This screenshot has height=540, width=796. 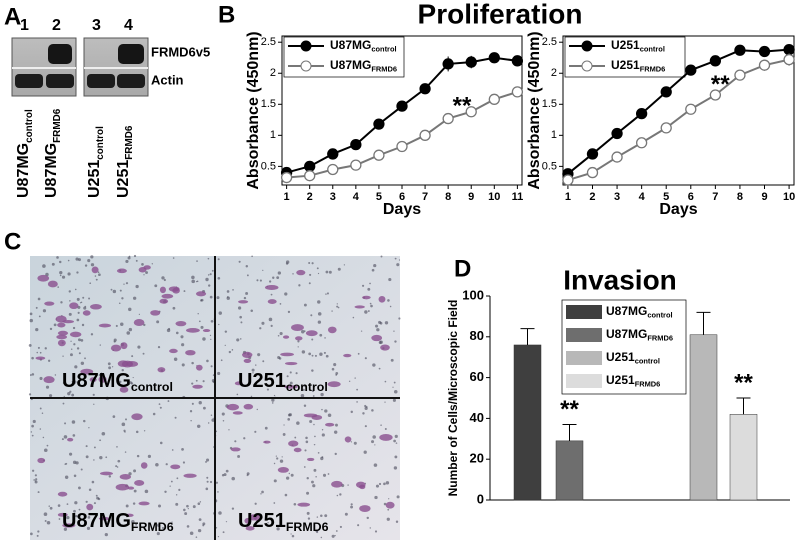 I want to click on legend-label: U251control, so click(x=633, y=357).